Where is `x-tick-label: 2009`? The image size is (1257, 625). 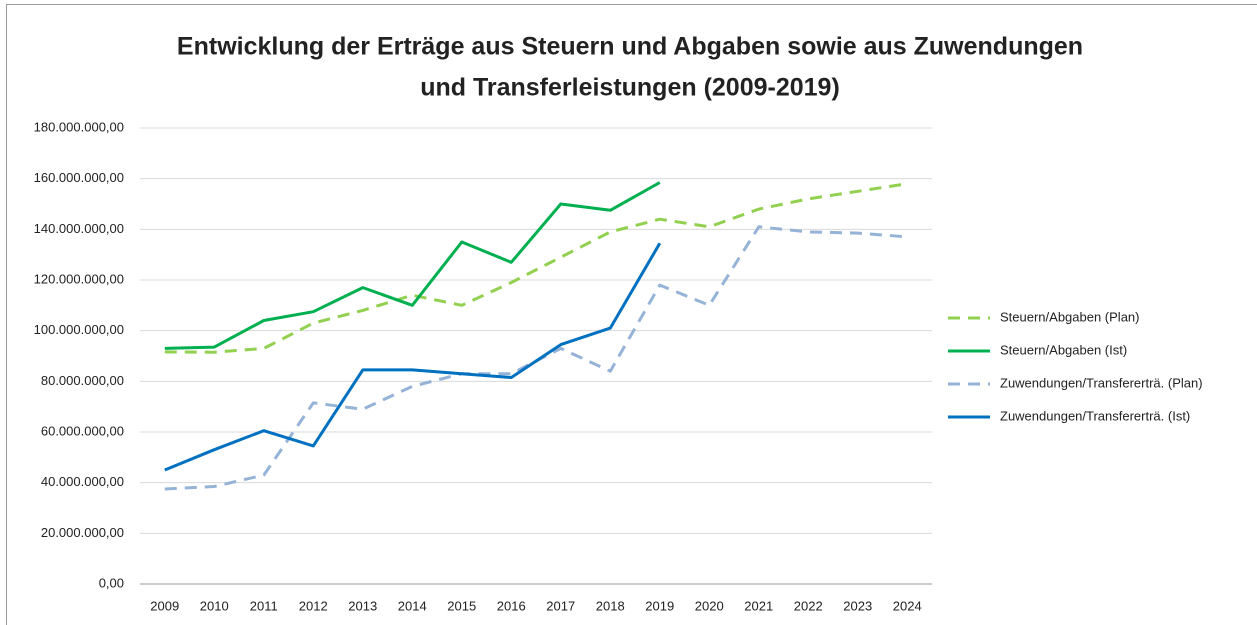 x-tick-label: 2009 is located at coordinates (164, 605).